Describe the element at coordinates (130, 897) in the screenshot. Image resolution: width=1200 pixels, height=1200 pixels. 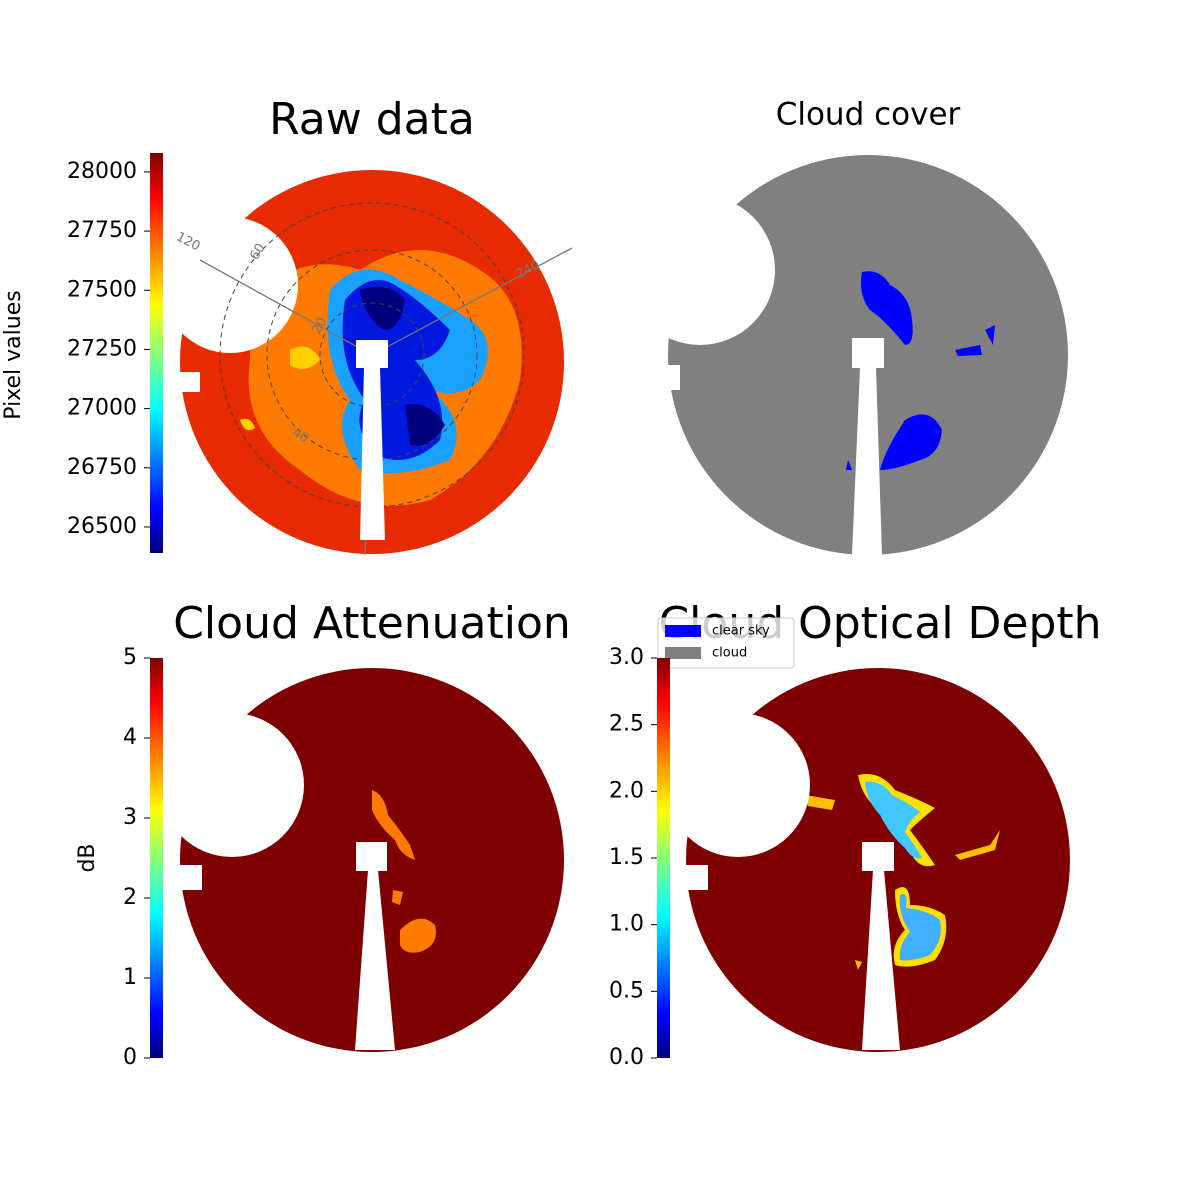
I see `colorbar-tick-label: 2` at that location.